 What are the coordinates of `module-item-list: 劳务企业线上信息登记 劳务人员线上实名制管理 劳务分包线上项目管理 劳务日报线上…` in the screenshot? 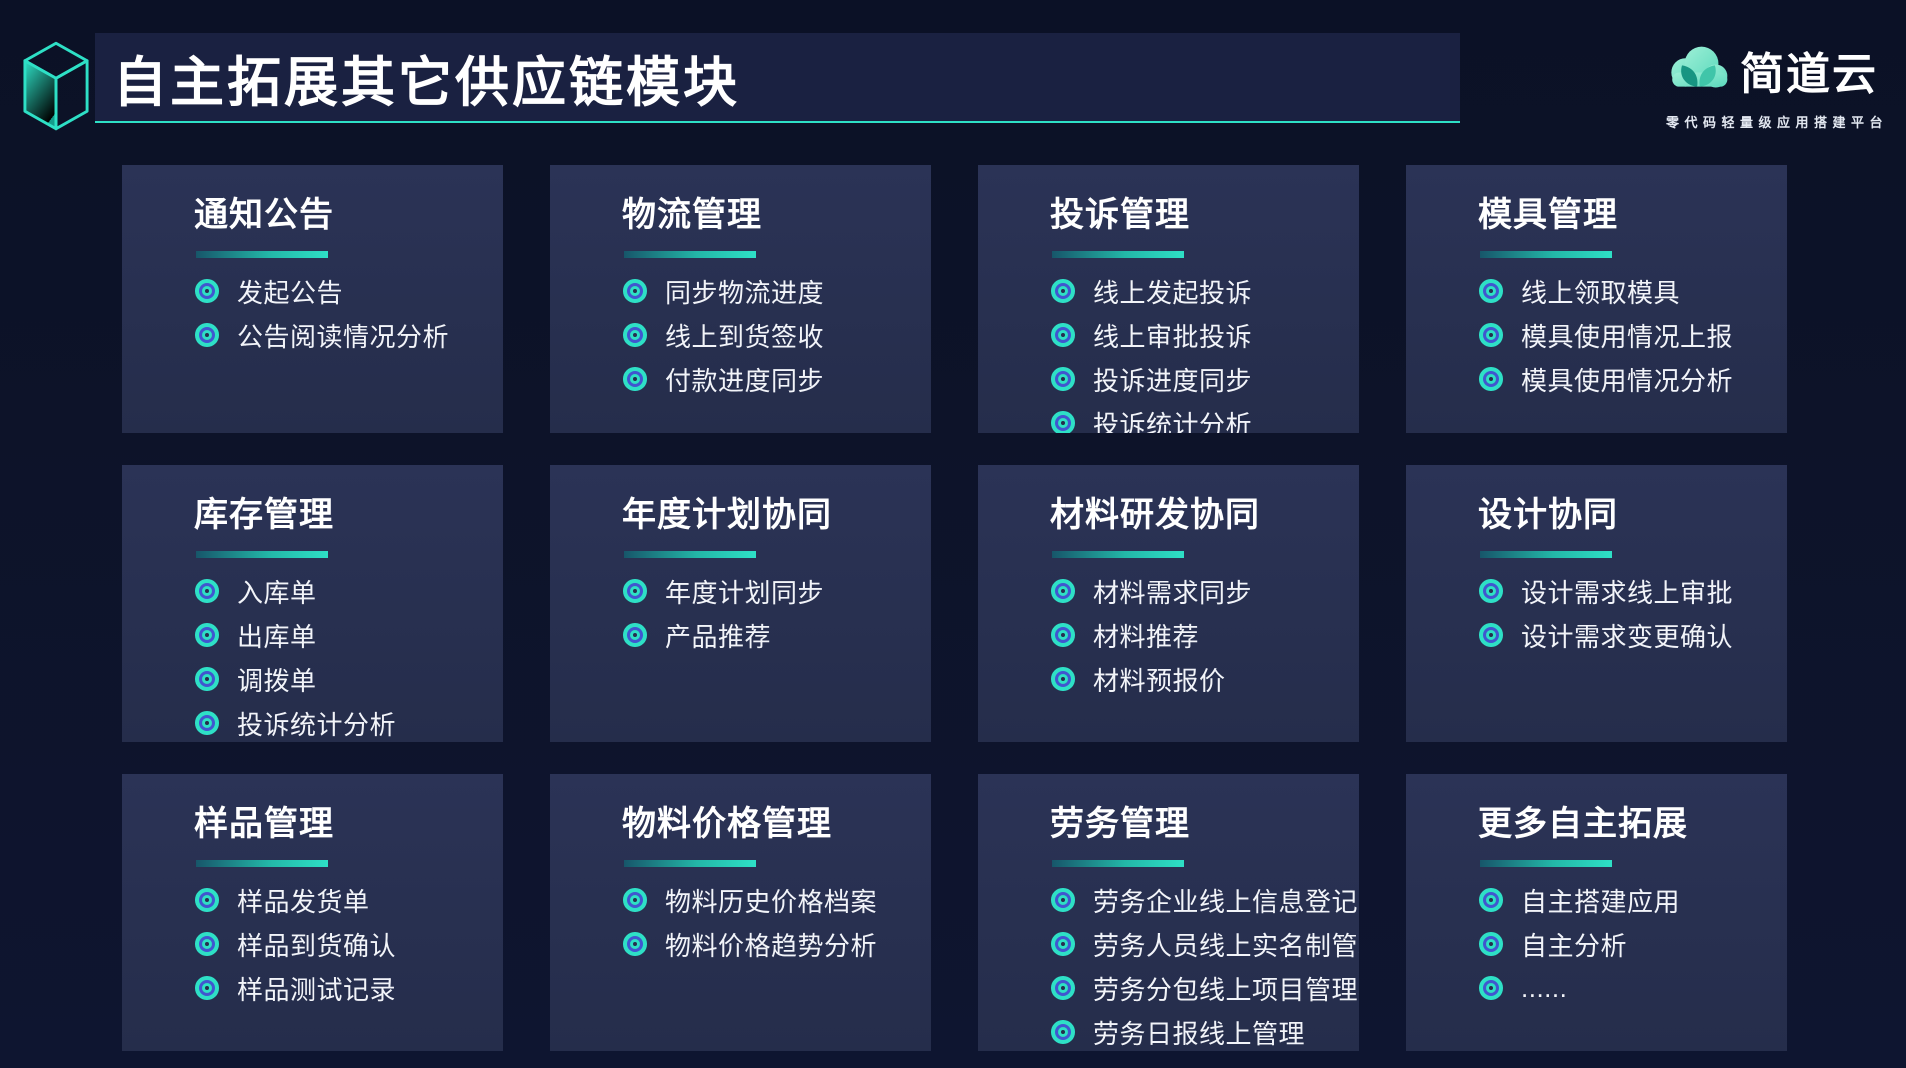 It's located at (1204, 967).